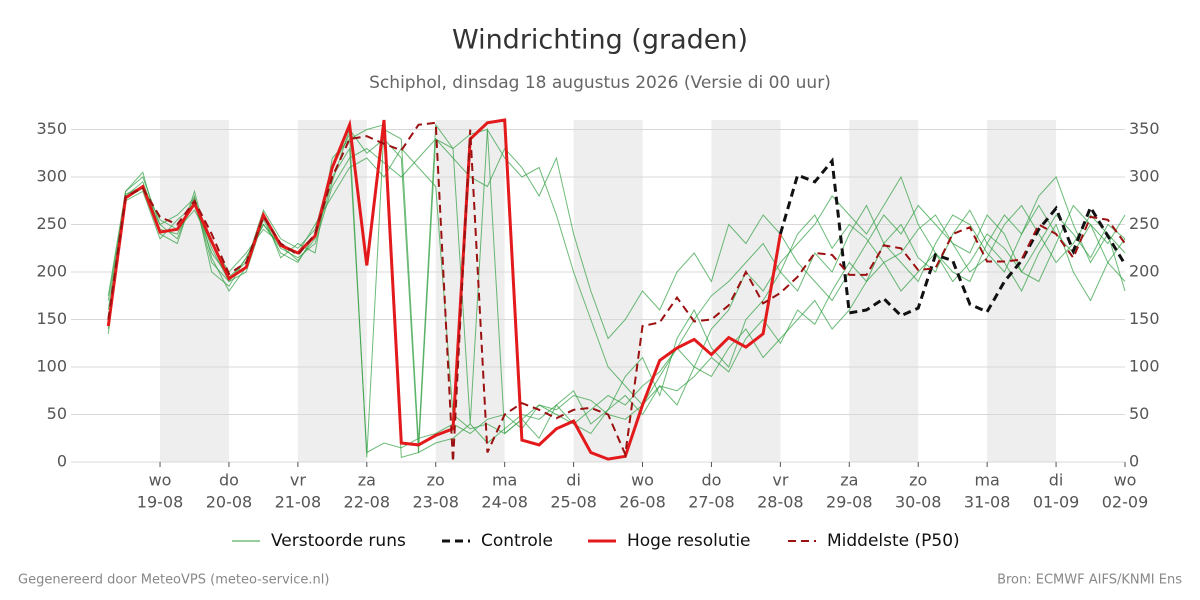 This screenshot has width=1200, height=600. I want to click on y2-tick-label: 300, so click(1144, 176).